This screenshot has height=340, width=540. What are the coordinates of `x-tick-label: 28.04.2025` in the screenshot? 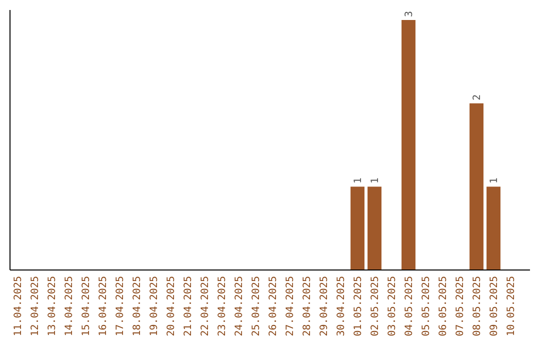 It's located at (307, 306).